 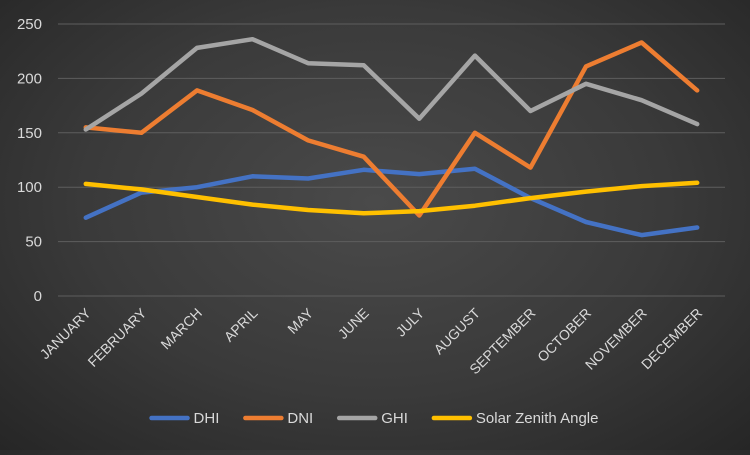 What do you see at coordinates (241, 325) in the screenshot?
I see `x-tick-label-april: APRIL` at bounding box center [241, 325].